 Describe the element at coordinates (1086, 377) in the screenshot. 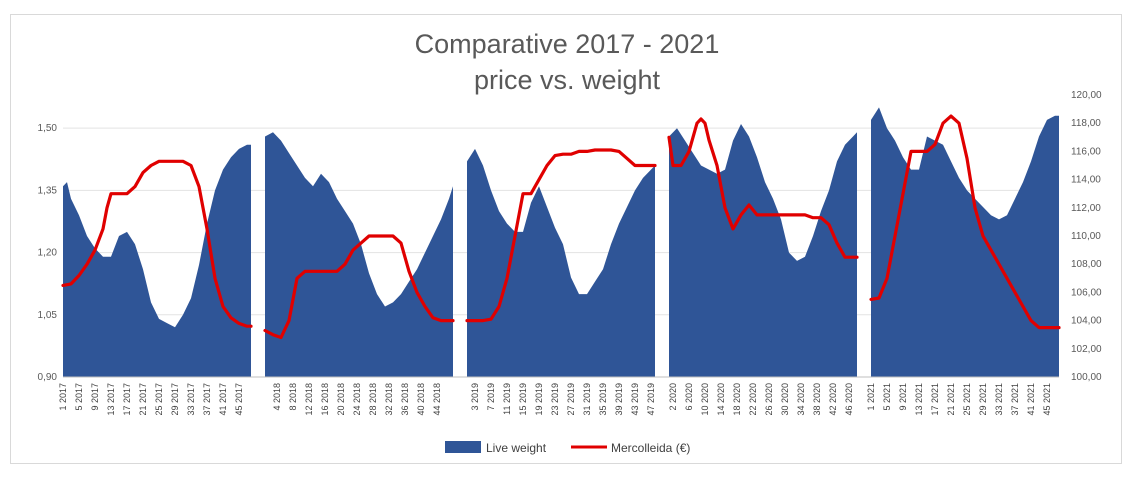

I see `y-right-tick-label-0: 100,00` at that location.